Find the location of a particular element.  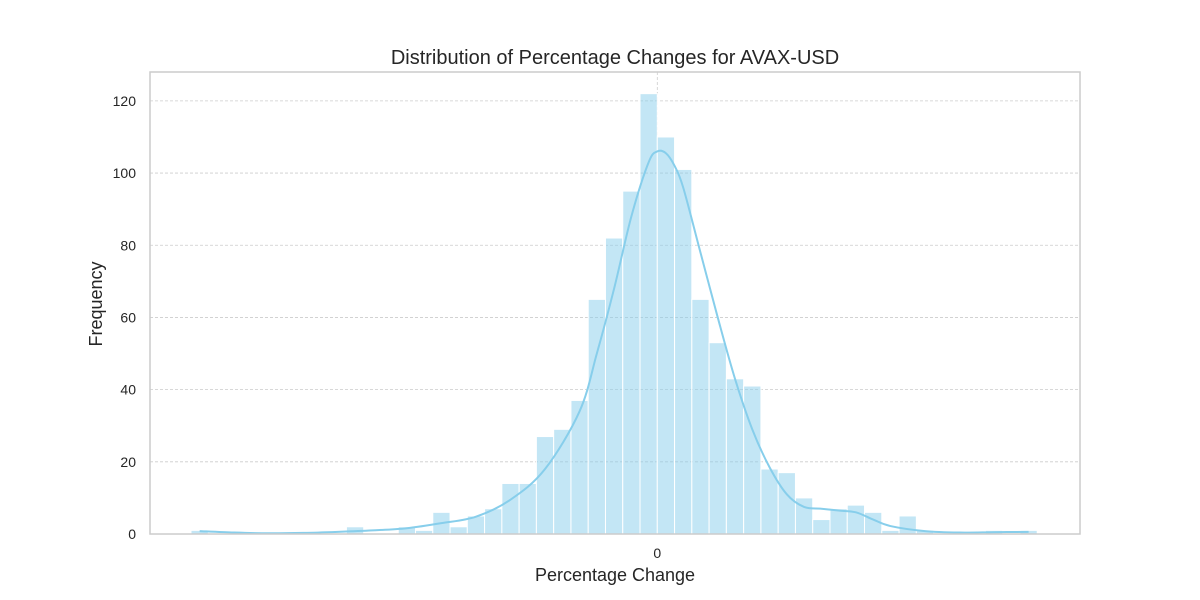

y-tick-labels: 0 20 40 60 80 100 120 is located at coordinates (125, 317).